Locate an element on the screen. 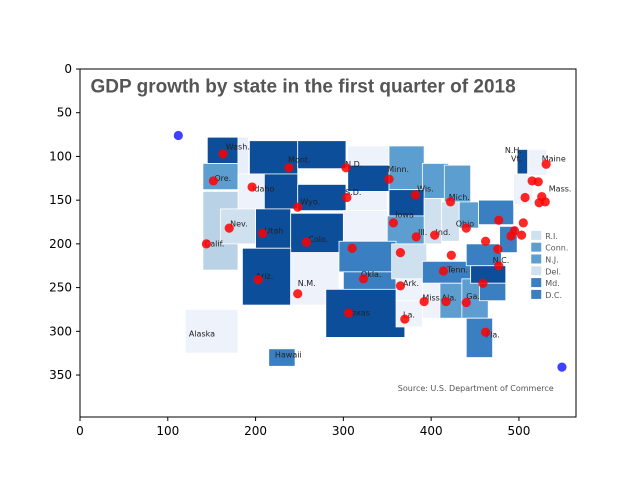 The image size is (640, 480). state-label: Mass. is located at coordinates (560, 188).